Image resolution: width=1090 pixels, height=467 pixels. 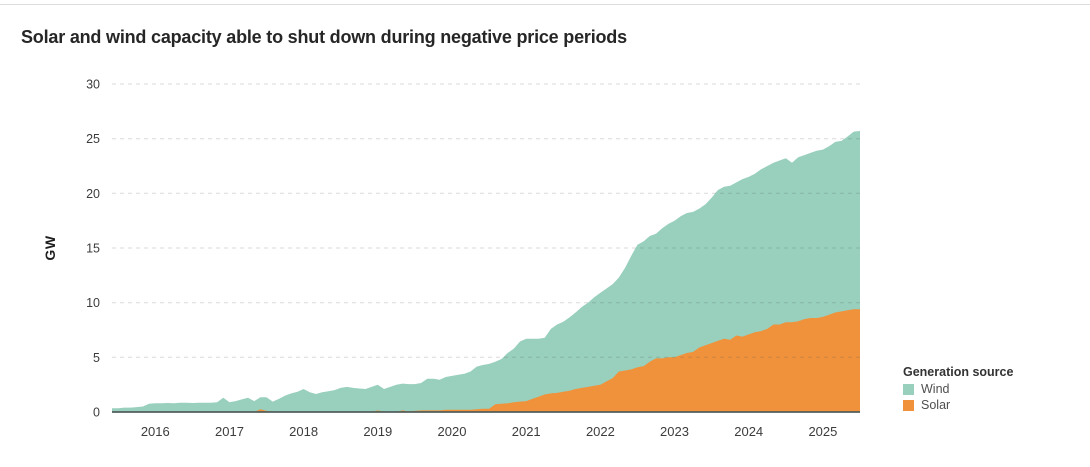 What do you see at coordinates (674, 431) in the screenshot?
I see `x-tick-label-2023: 2023` at bounding box center [674, 431].